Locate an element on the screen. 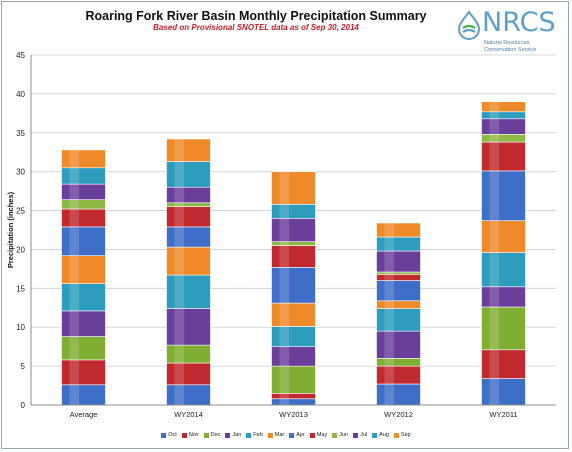  bar-segment-feb-wy2013 is located at coordinates (293, 336).